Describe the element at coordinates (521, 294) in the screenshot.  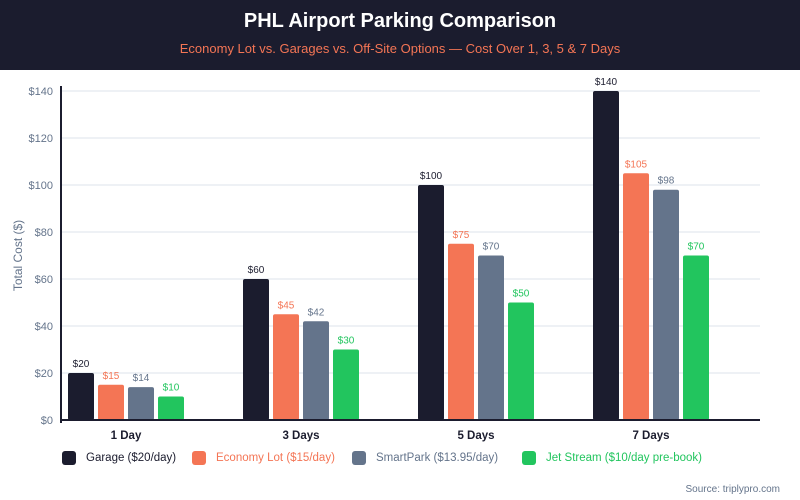
I see `bar-value-label: $50` at that location.